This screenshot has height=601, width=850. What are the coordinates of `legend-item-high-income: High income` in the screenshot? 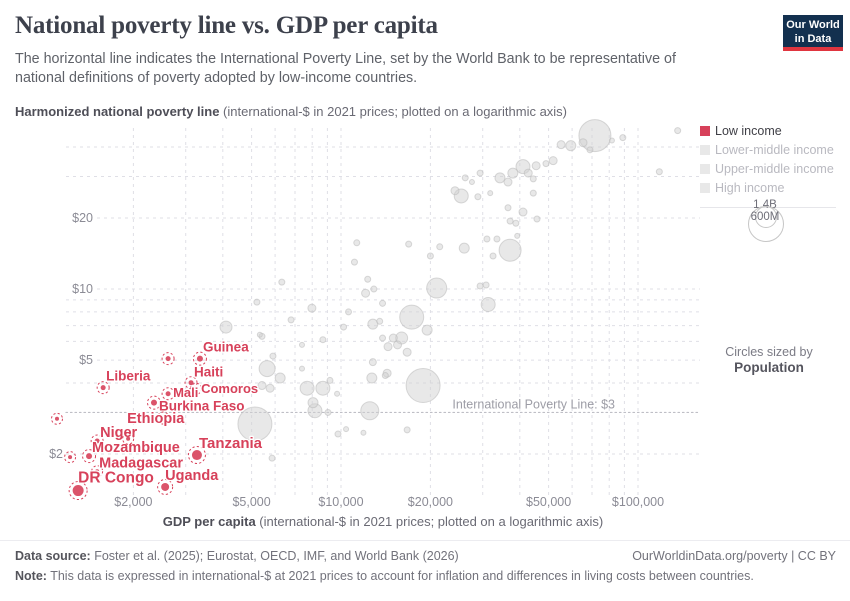 It's located at (771, 188).